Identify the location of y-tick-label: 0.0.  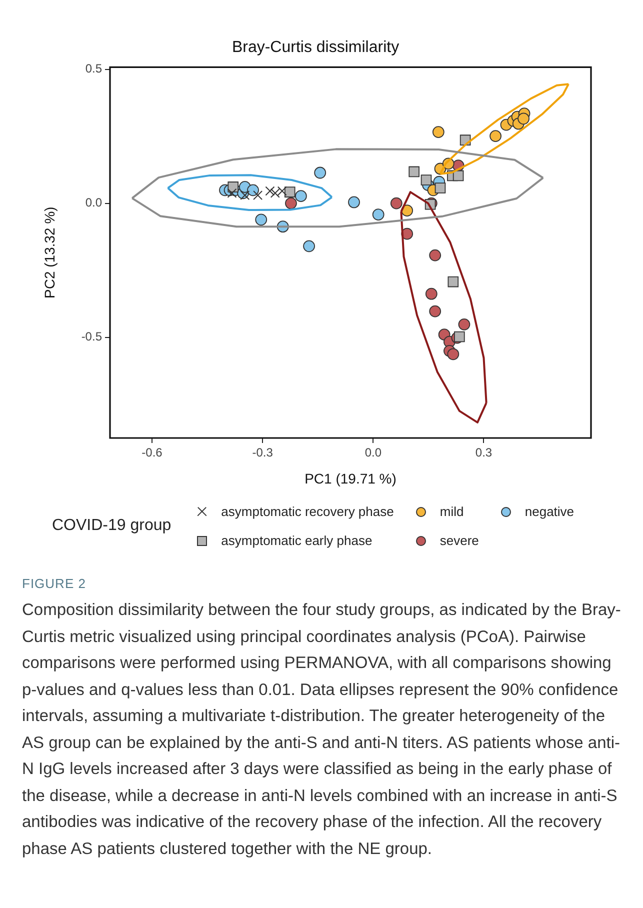
(93, 203).